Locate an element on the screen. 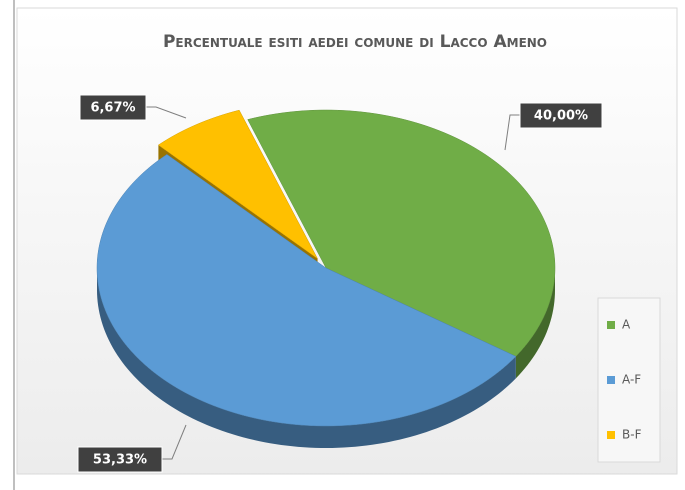  legend: A A-F B-F is located at coordinates (624, 380).